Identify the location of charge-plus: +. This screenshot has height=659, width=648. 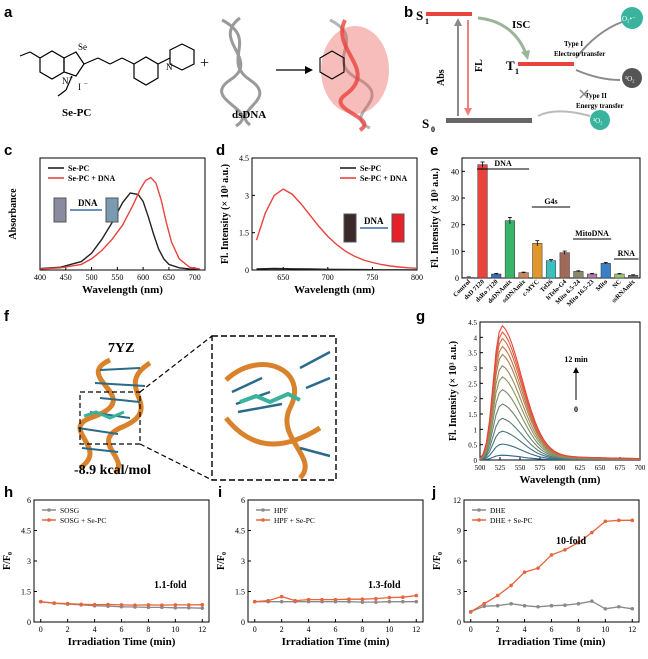
(71, 78).